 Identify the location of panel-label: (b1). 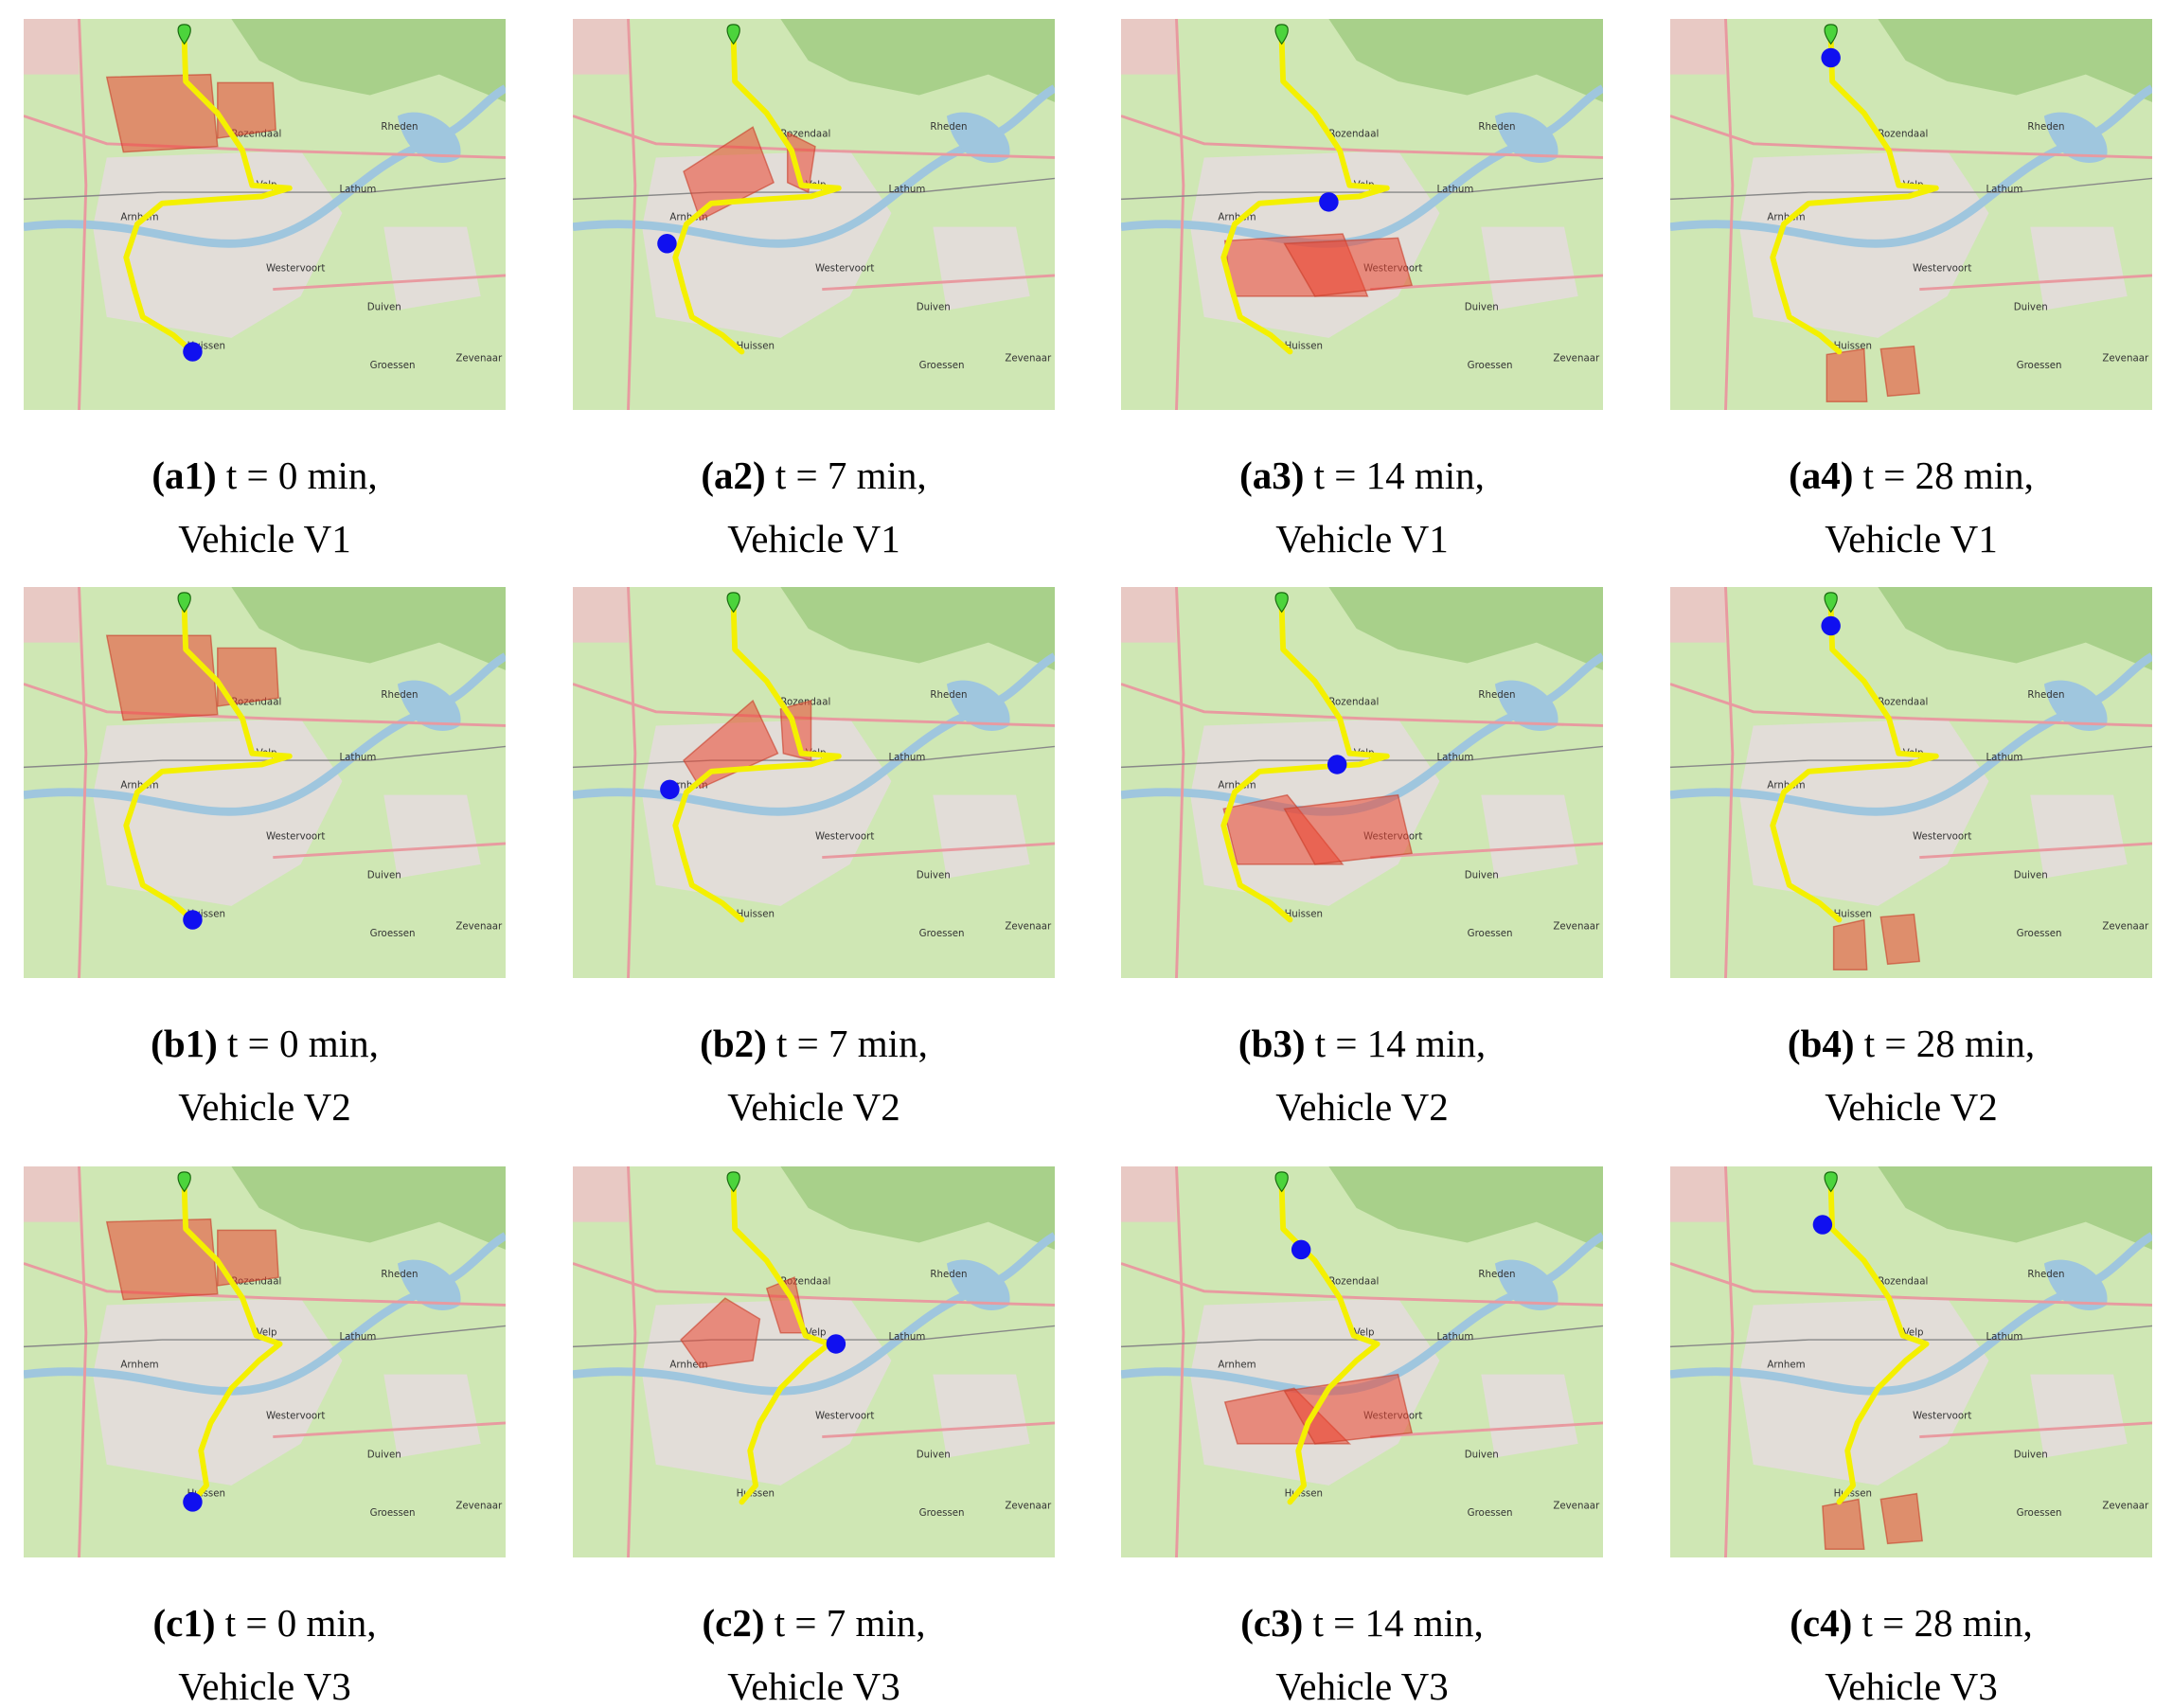
(185, 1043).